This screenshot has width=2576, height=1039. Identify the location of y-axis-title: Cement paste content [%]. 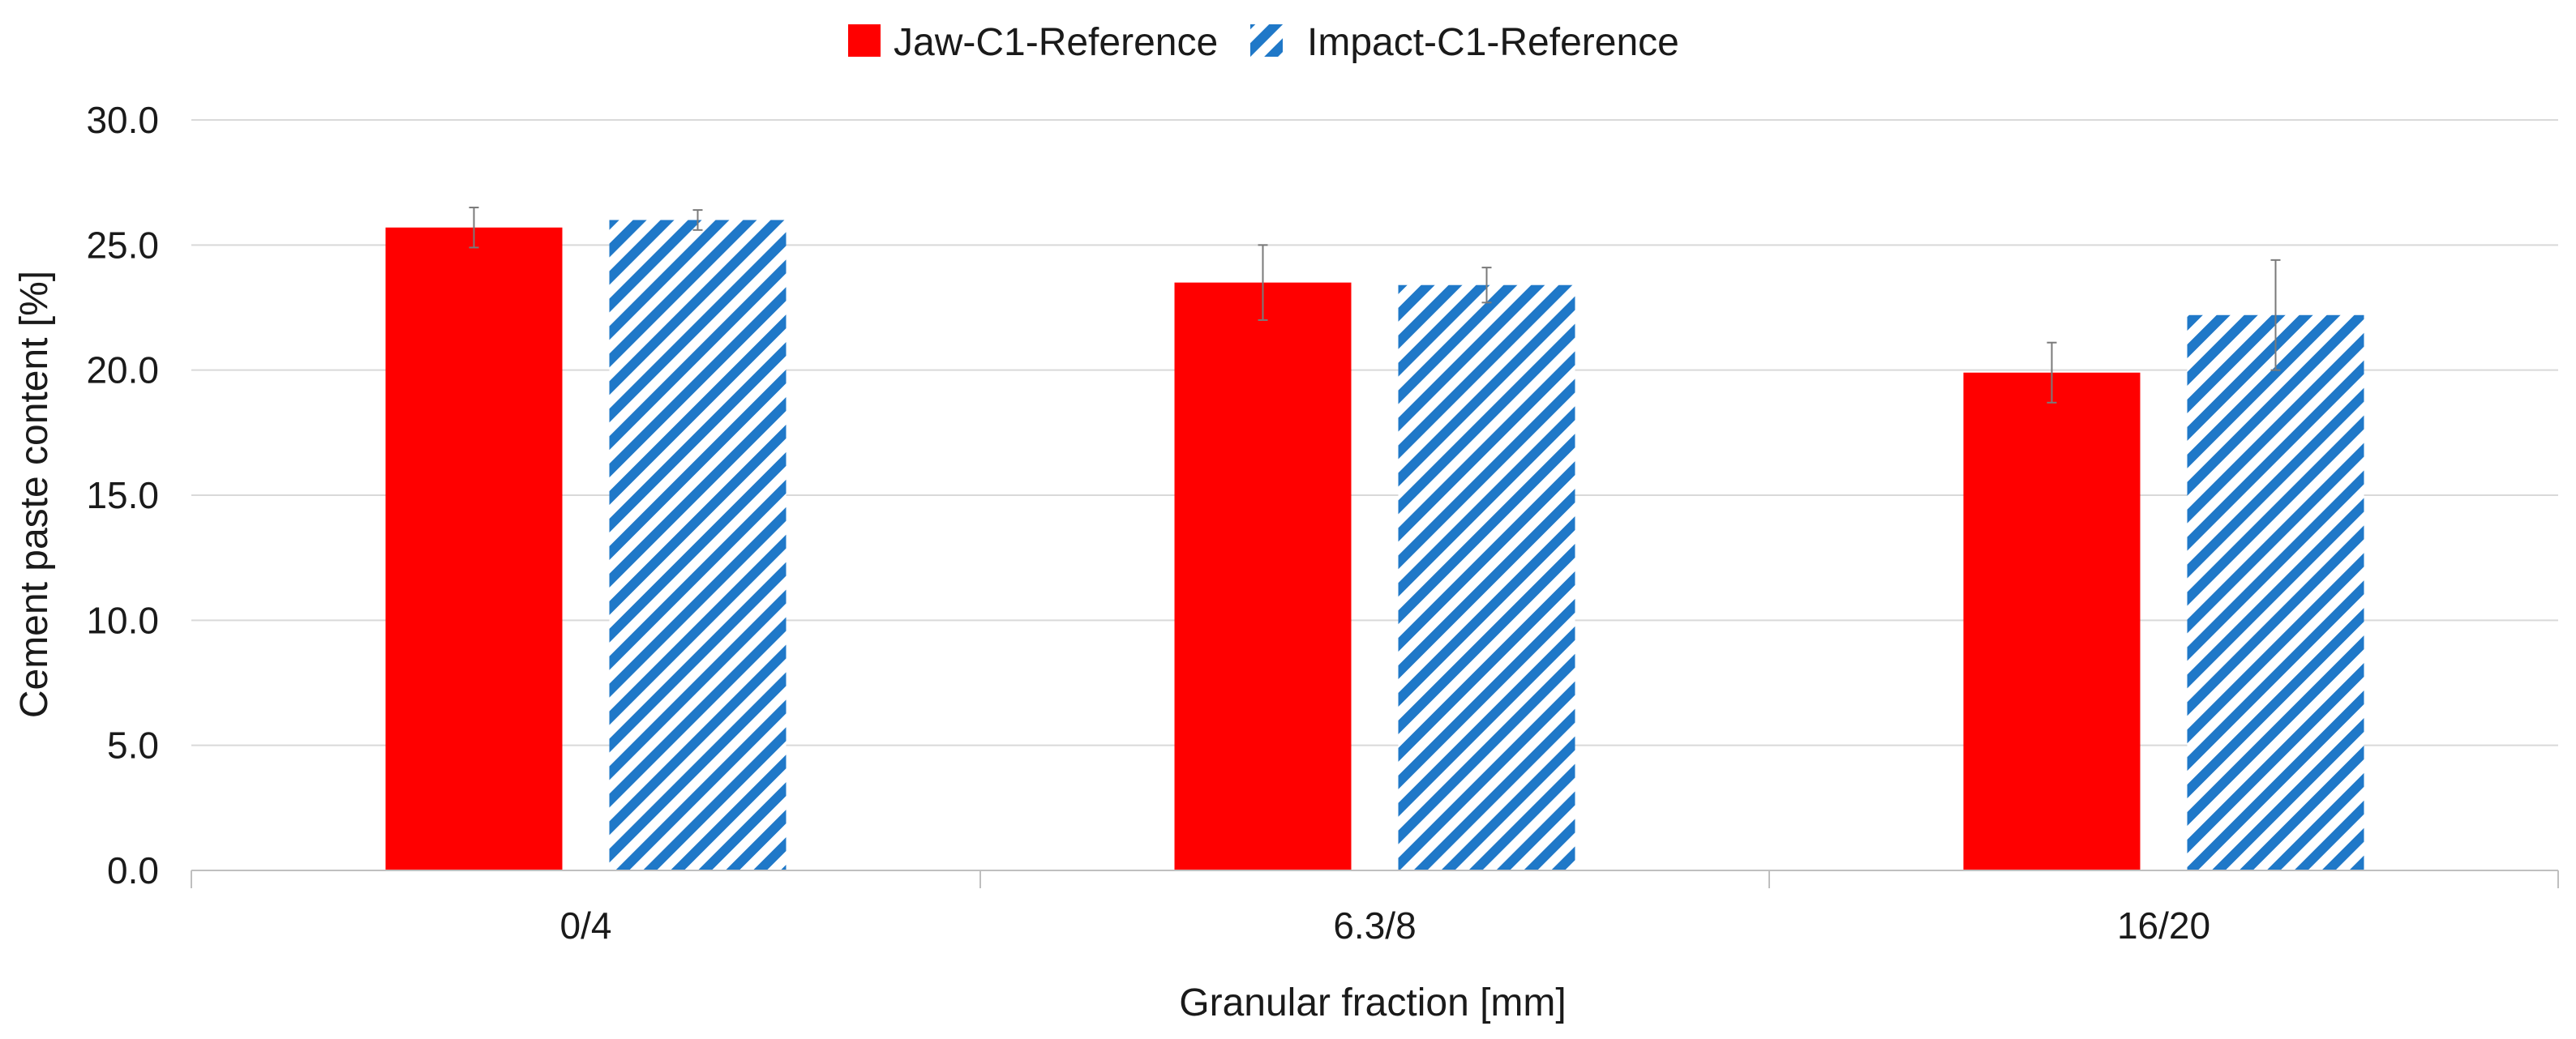
(34, 494).